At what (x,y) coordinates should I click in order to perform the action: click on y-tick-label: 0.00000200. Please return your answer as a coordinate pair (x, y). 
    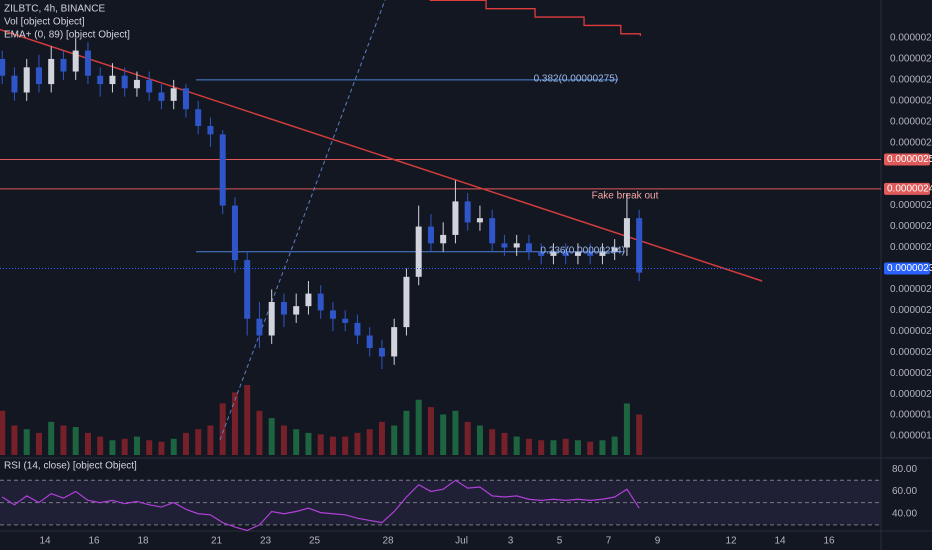
    Looking at the image, I should click on (911, 394).